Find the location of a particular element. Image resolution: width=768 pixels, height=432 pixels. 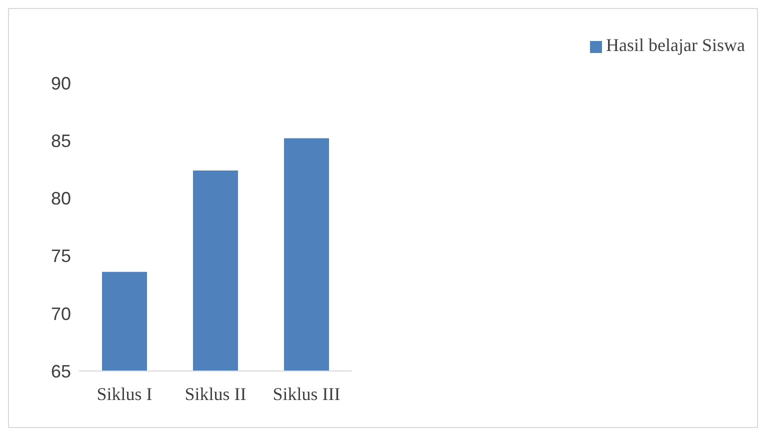

x-tick-label: Siklus I is located at coordinates (124, 394).